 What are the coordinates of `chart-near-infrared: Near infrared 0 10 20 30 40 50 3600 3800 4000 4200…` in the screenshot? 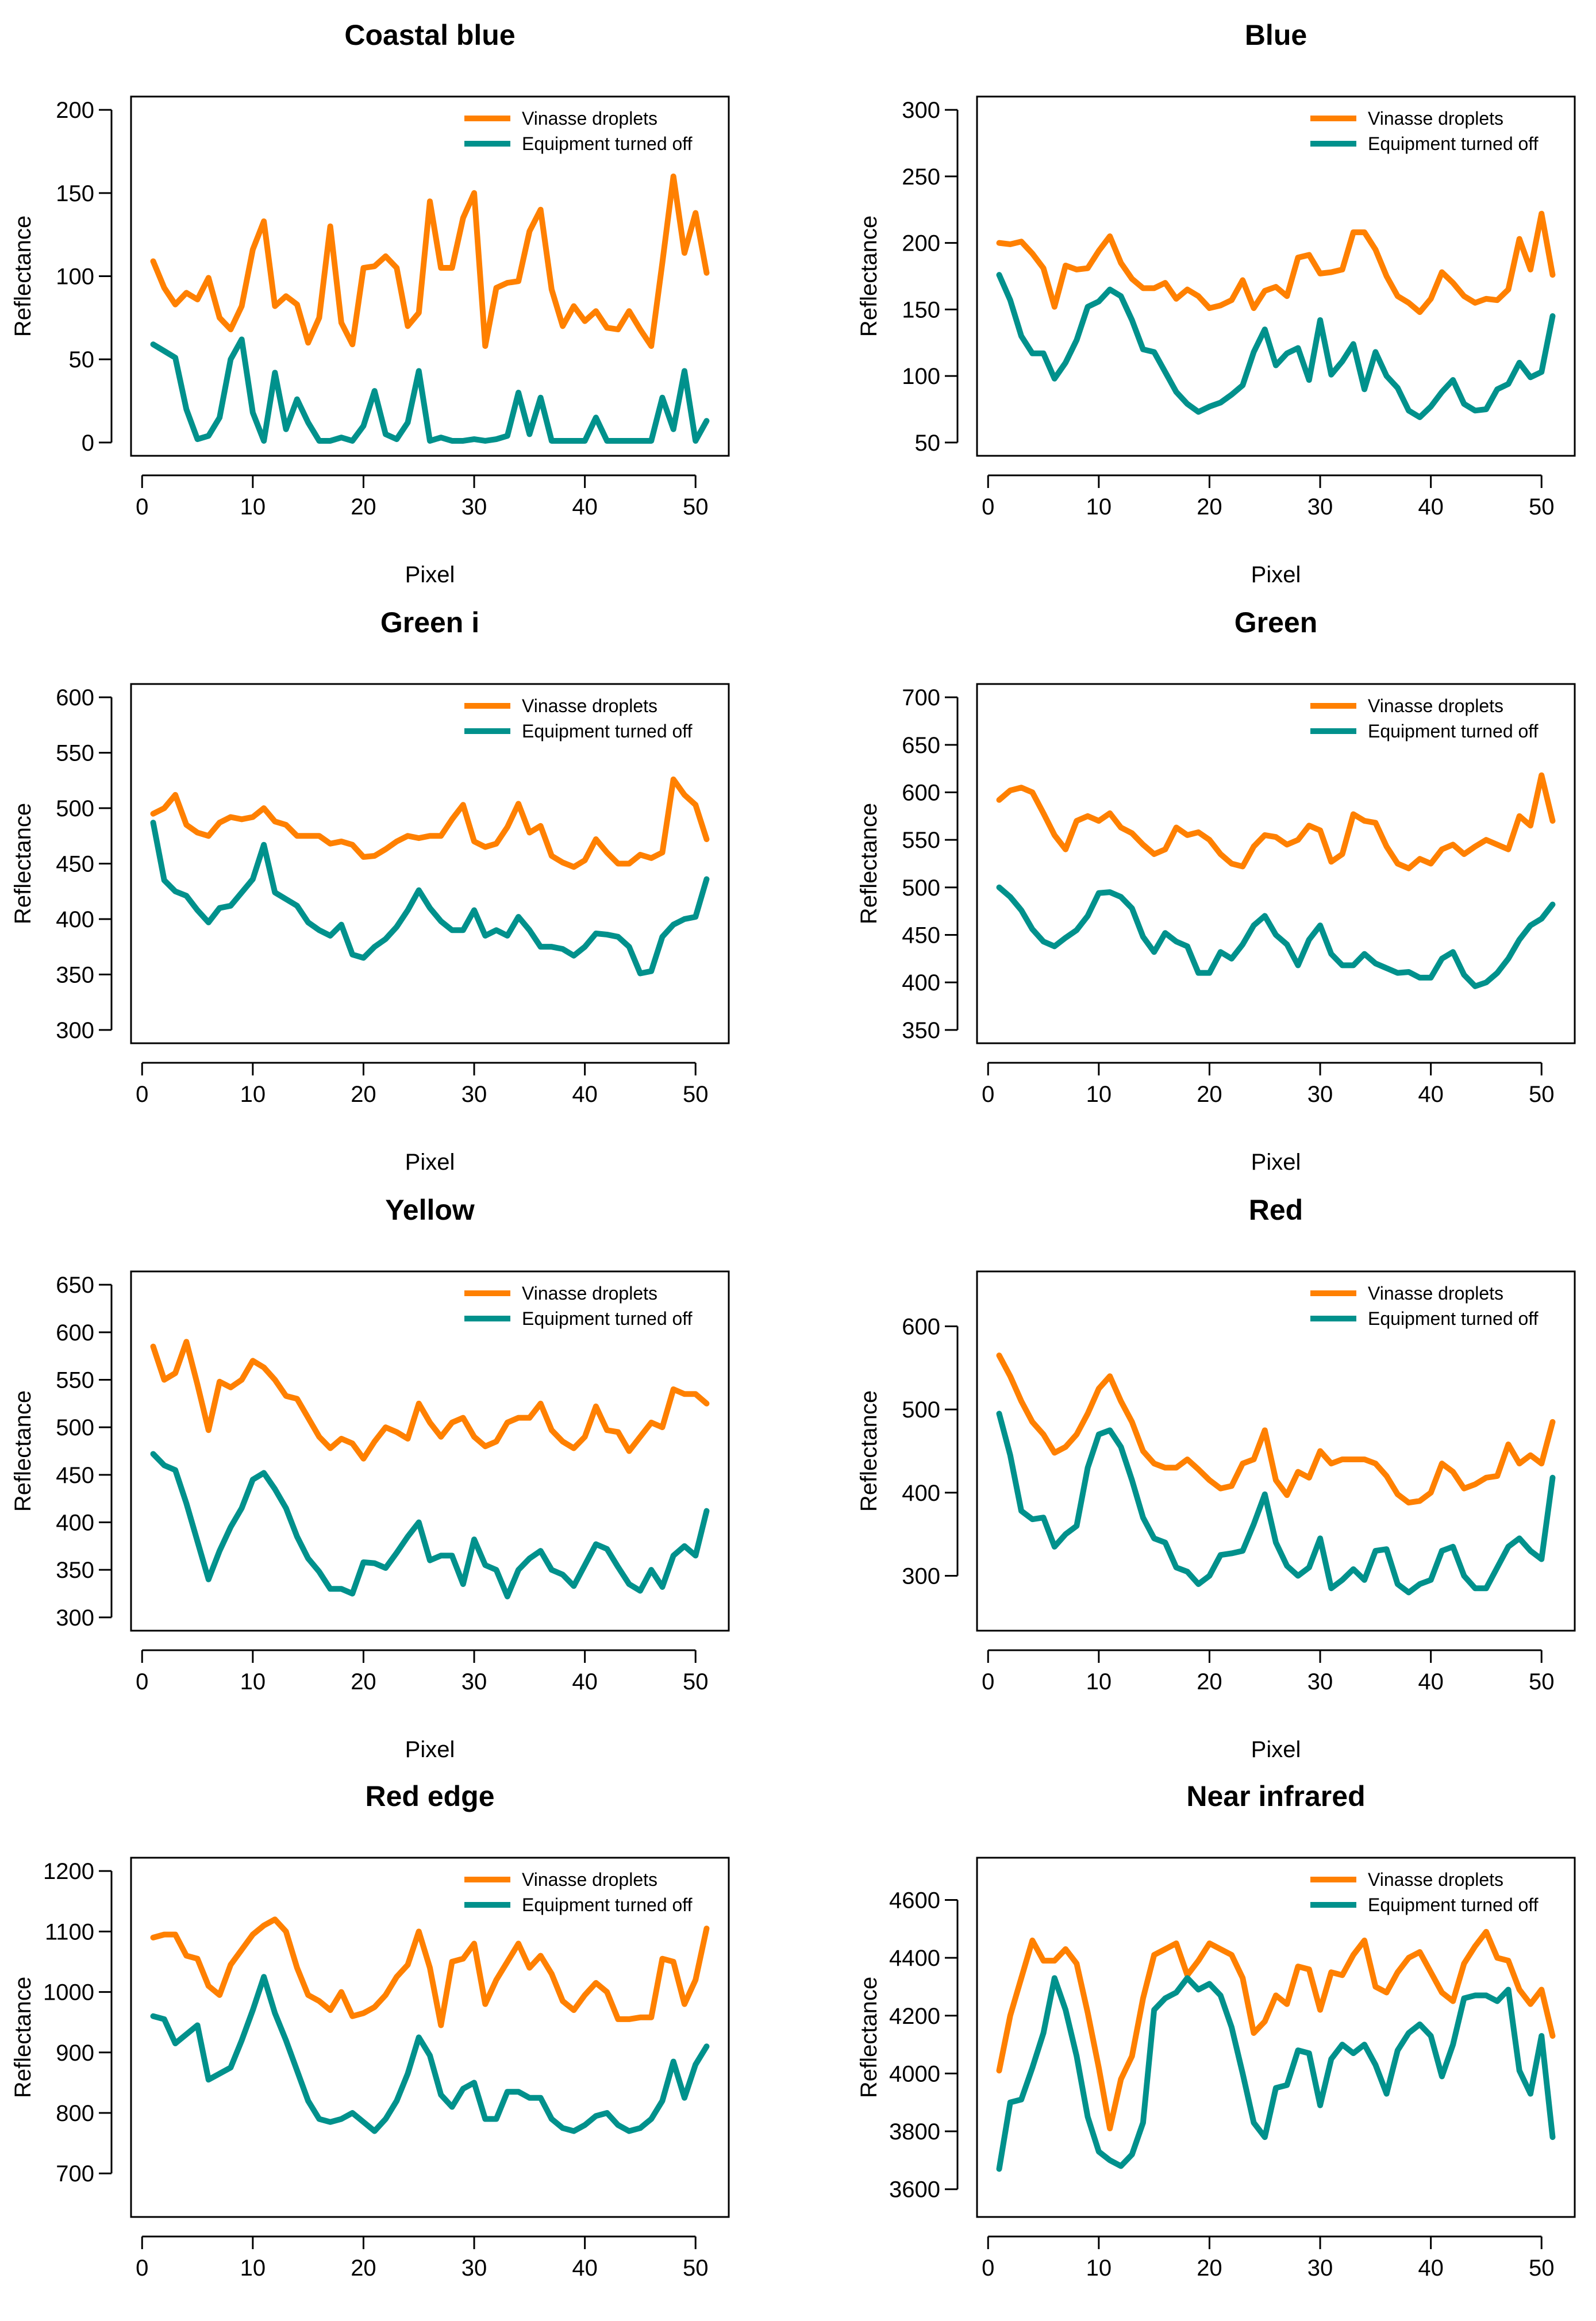 It's located at (1216, 2030).